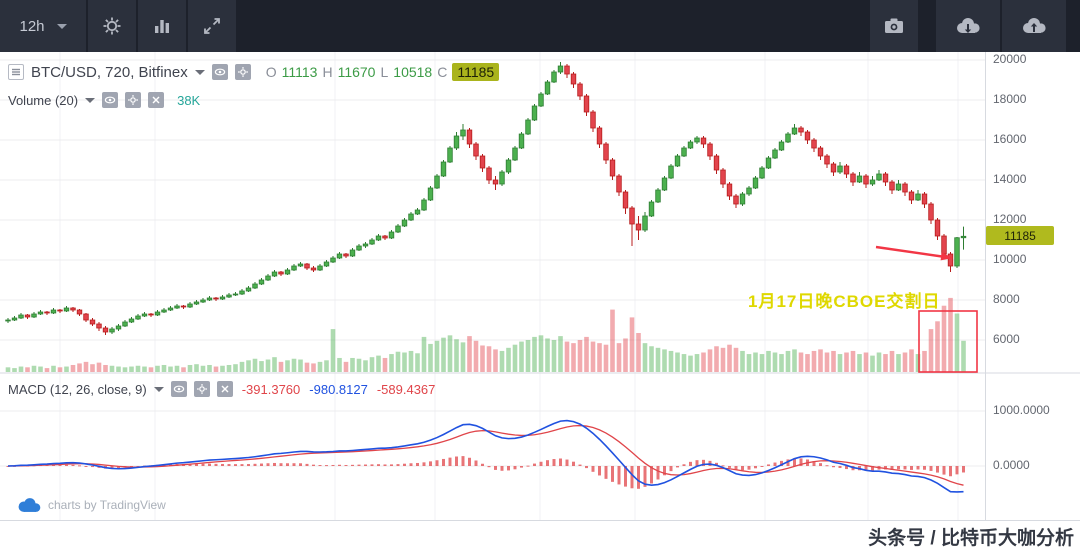 This screenshot has height=550, width=1080. What do you see at coordinates (1020, 235) in the screenshot?
I see `last-price-label: 11185` at bounding box center [1020, 235].